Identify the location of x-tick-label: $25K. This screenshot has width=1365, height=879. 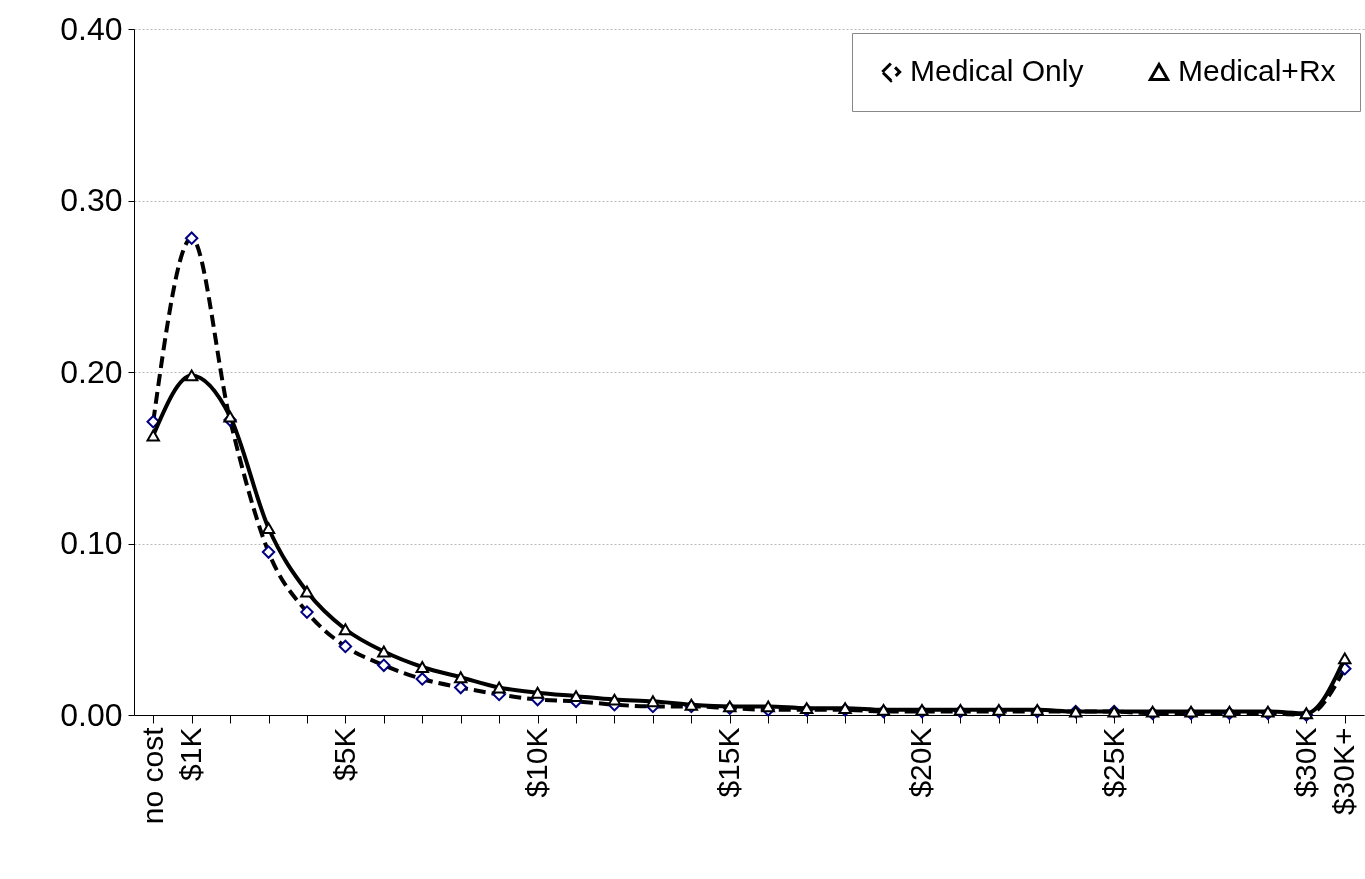
(1113, 762).